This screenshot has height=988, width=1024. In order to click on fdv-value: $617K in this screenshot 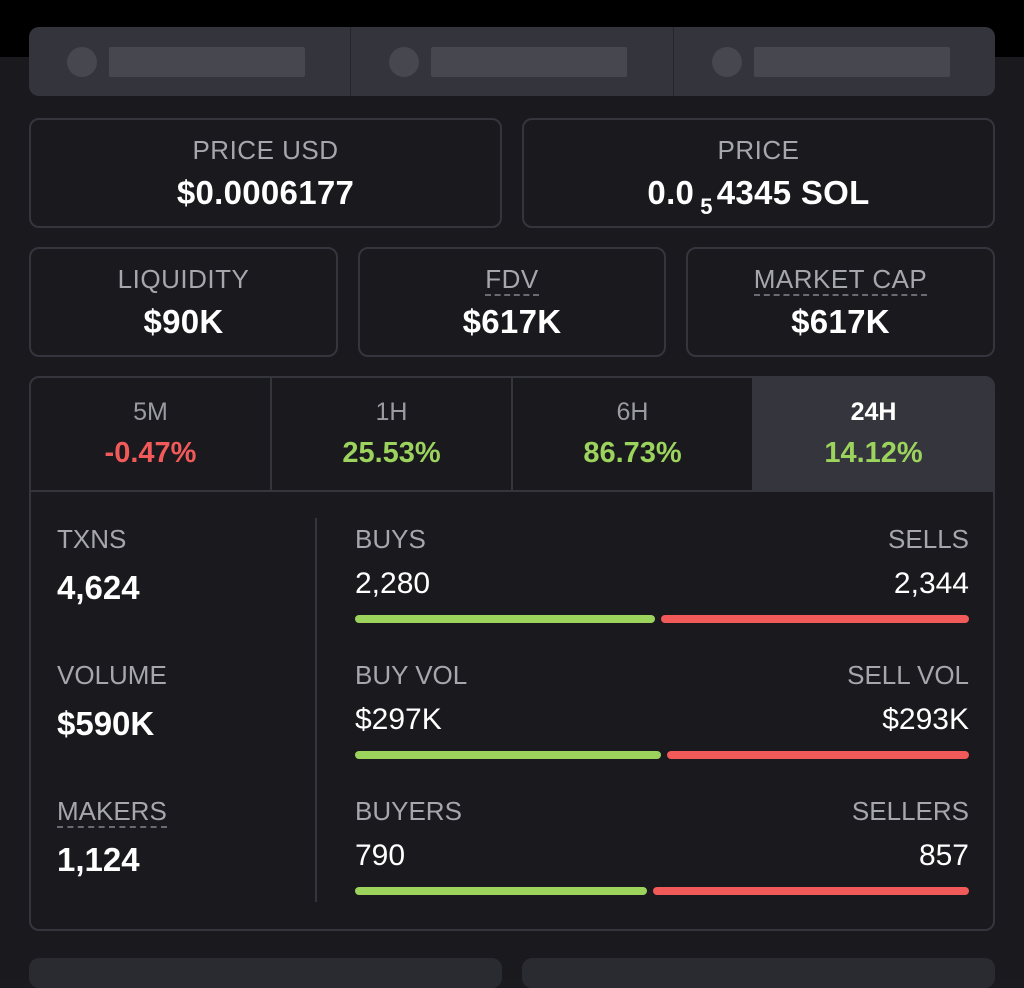, I will do `click(512, 321)`.